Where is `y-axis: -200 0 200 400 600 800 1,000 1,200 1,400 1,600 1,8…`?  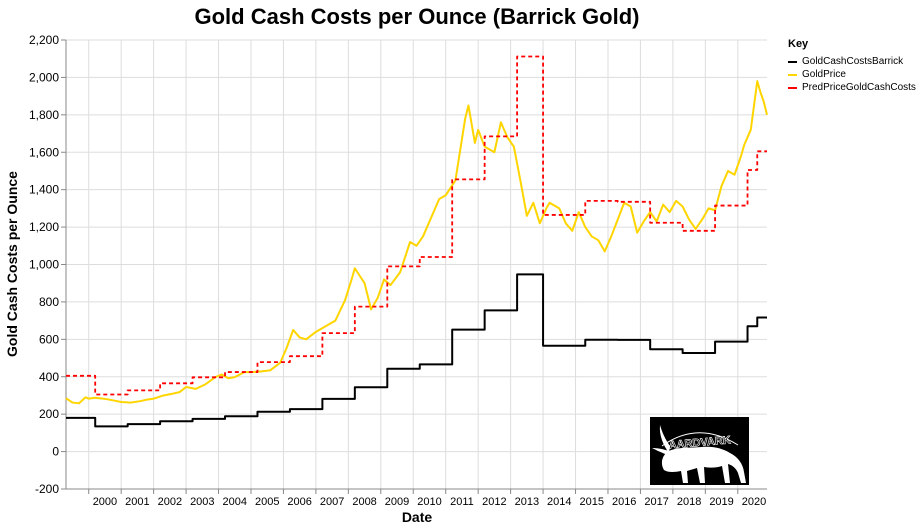 y-axis: -200 0 200 400 600 800 1,000 1,200 1,400 1,600 1,8… is located at coordinates (48, 264).